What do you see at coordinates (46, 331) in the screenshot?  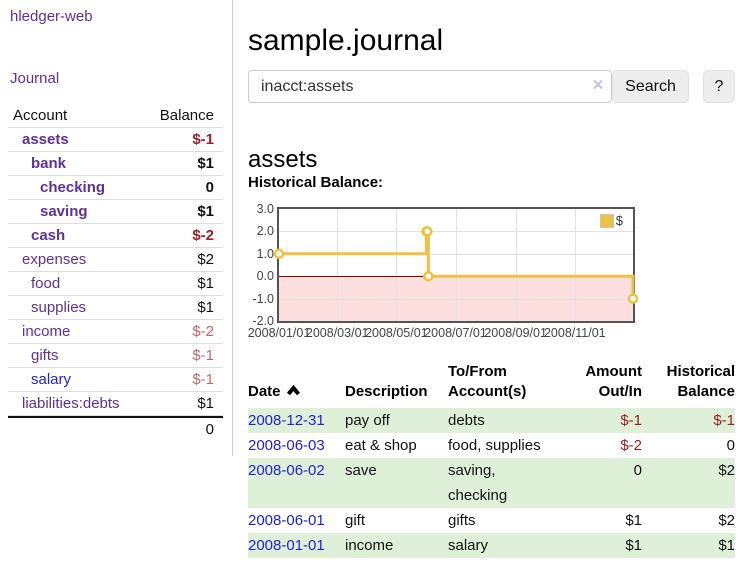 I see `account-link-income: income` at bounding box center [46, 331].